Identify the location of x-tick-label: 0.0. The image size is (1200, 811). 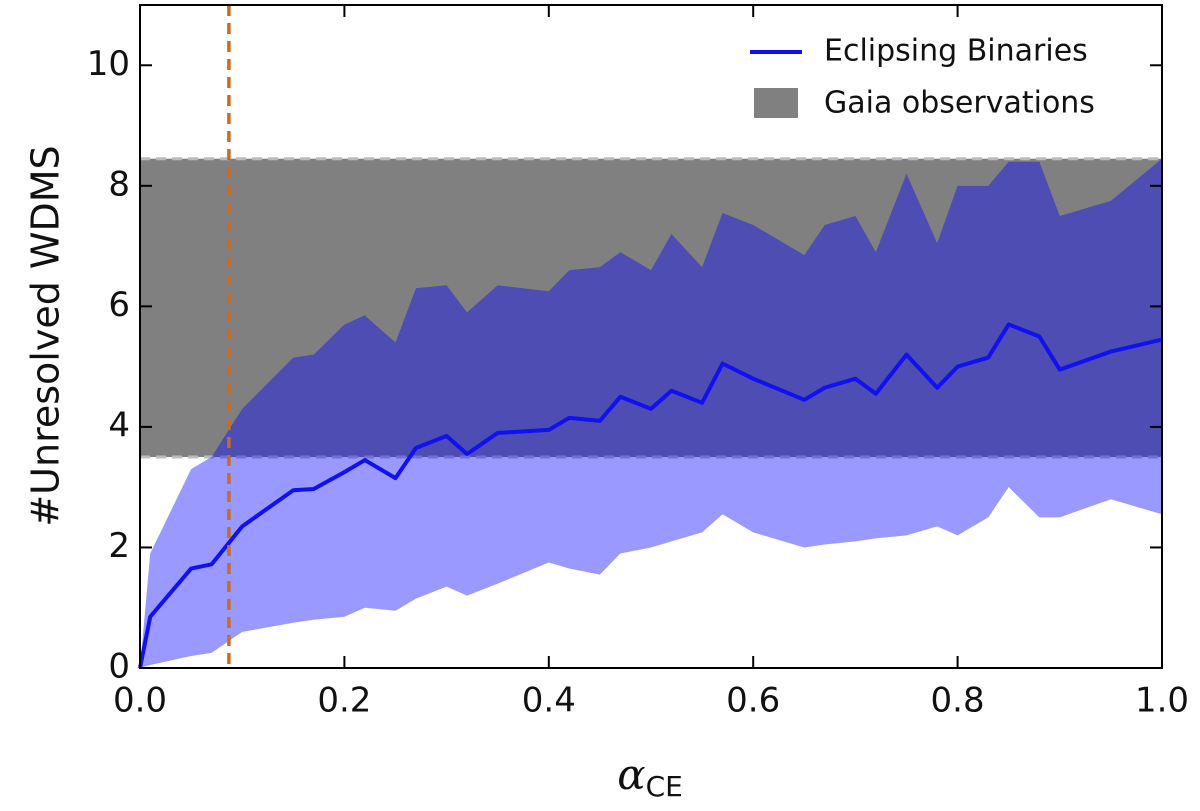
(140, 701).